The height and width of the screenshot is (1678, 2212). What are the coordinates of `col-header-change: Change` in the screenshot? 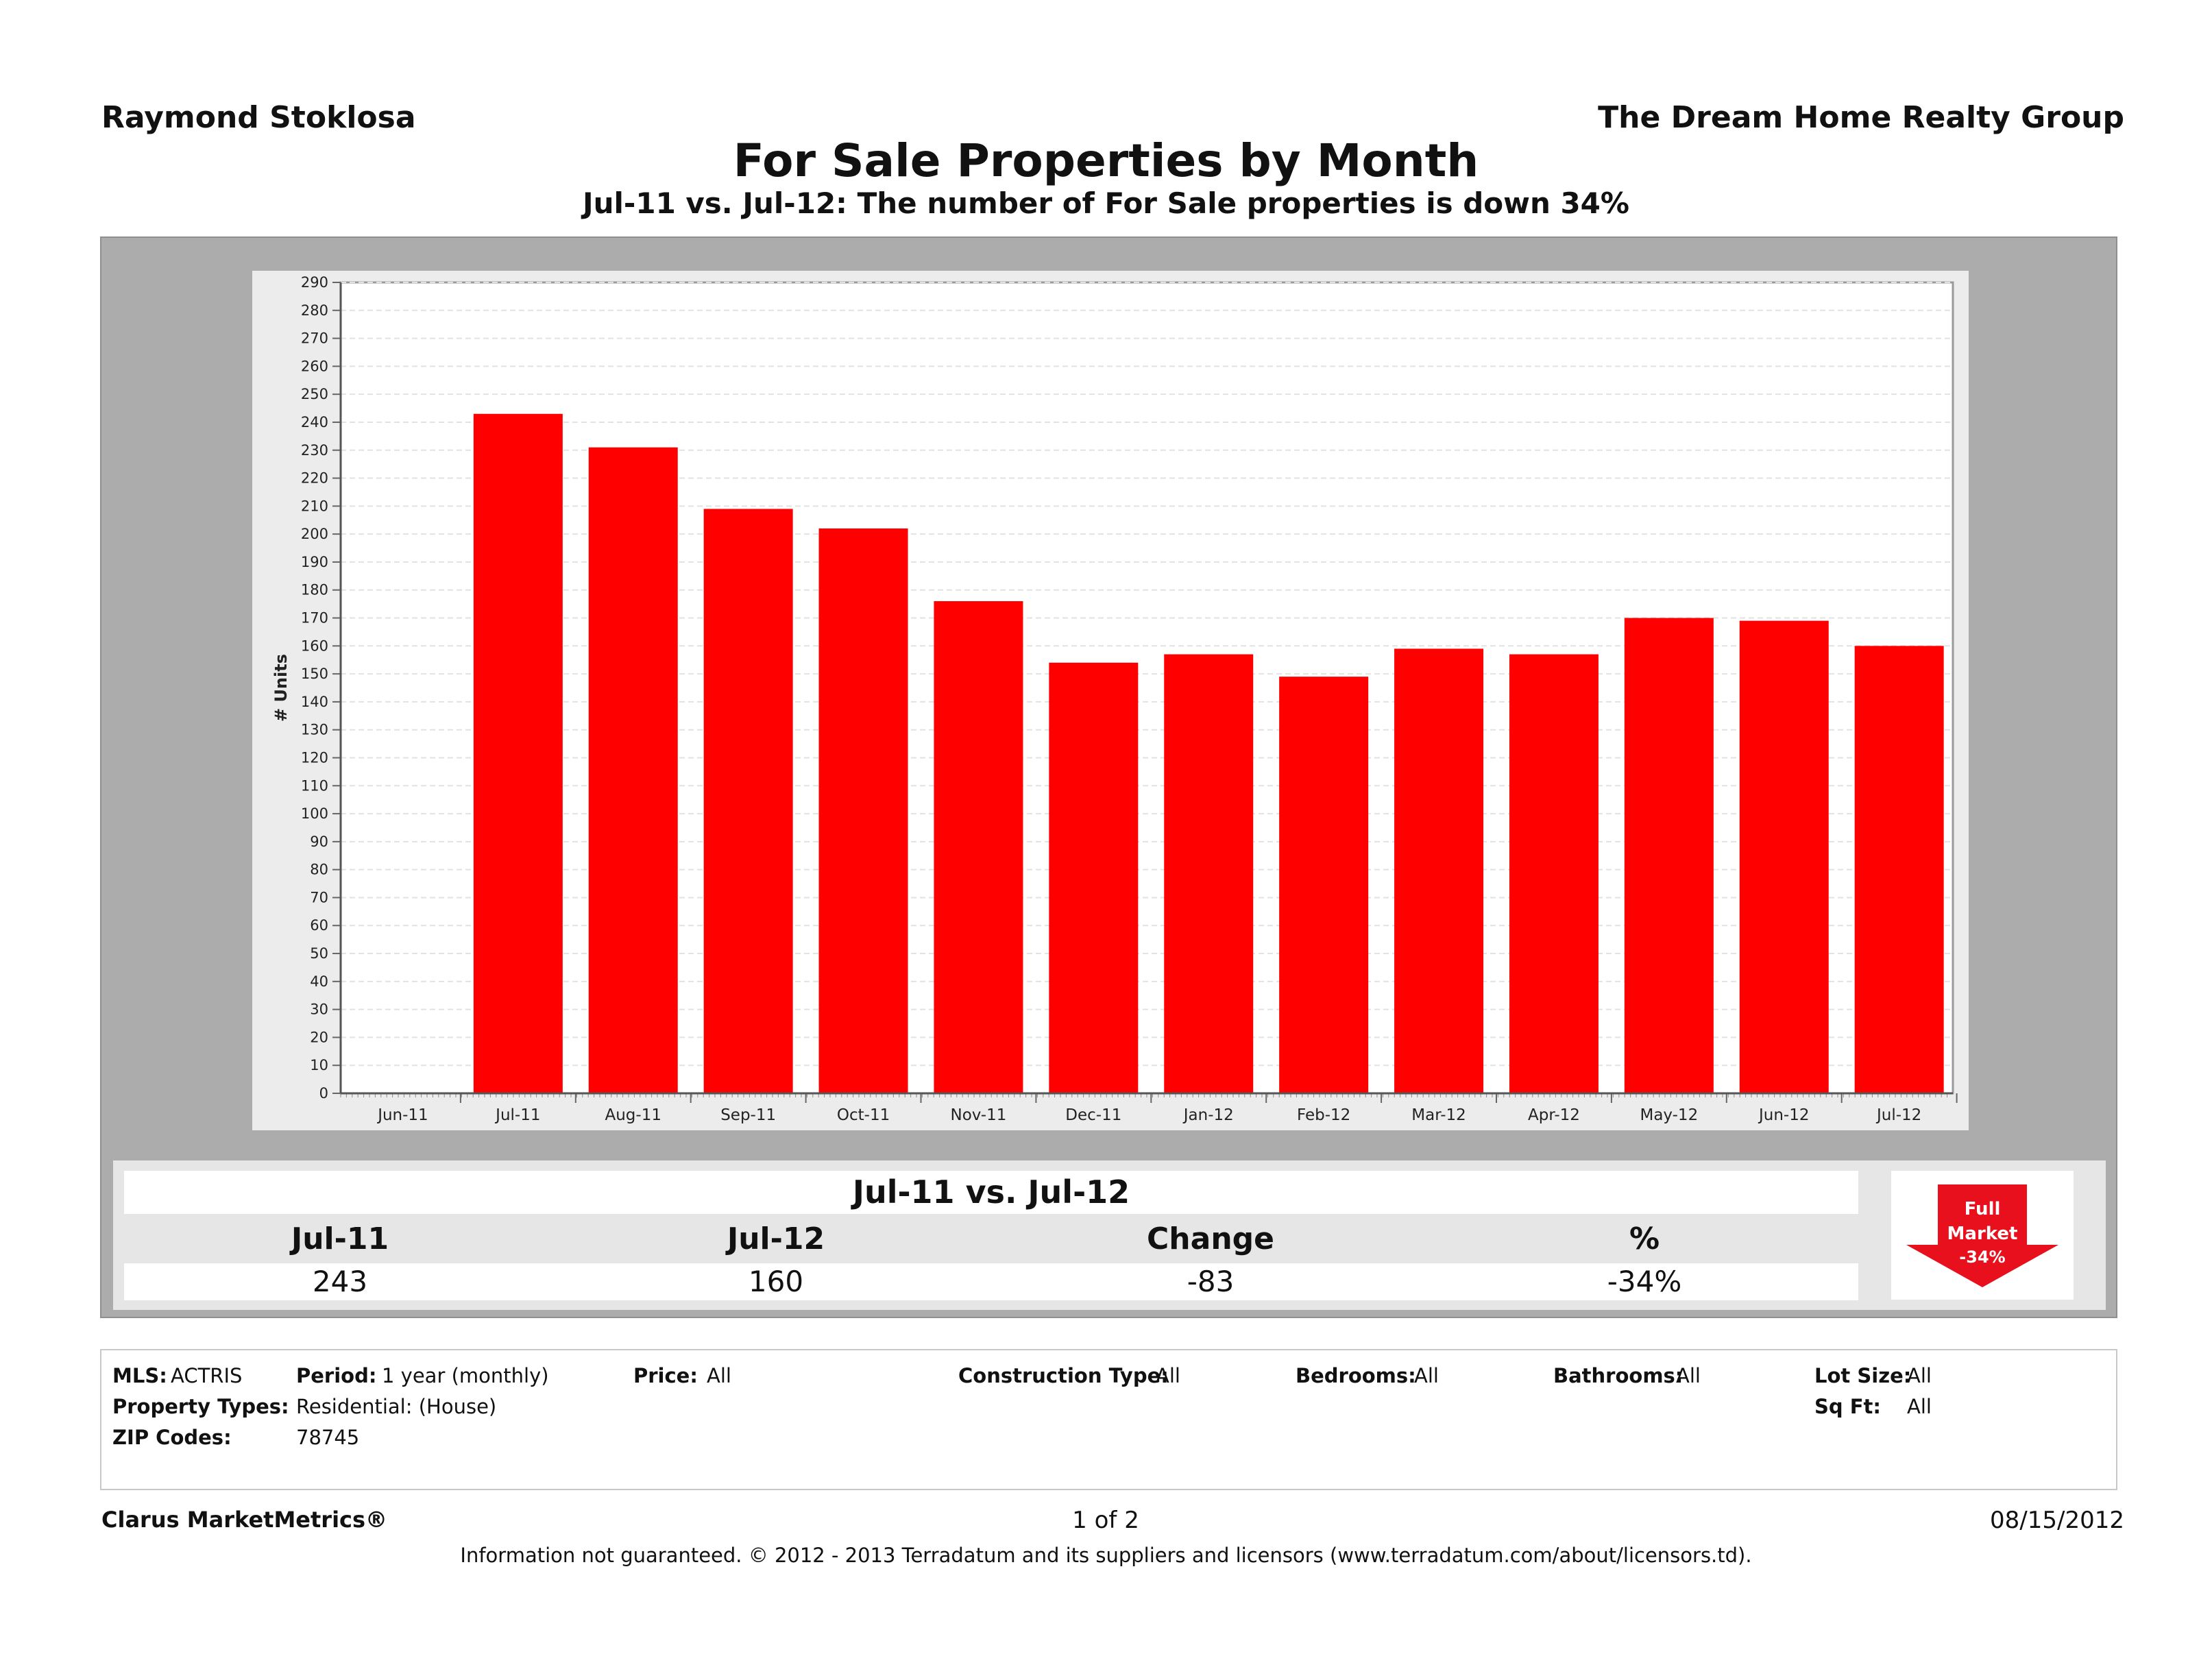 It's located at (1211, 1238).